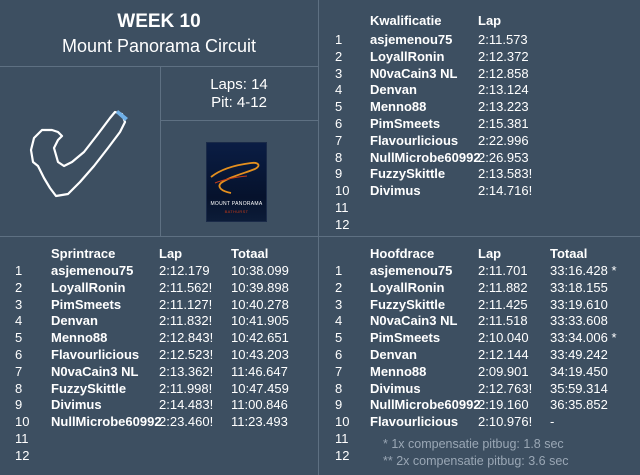  Describe the element at coordinates (414, 73) in the screenshot. I see `kwalificatie-row-3-col-1: N0vaCain3 NL` at that location.